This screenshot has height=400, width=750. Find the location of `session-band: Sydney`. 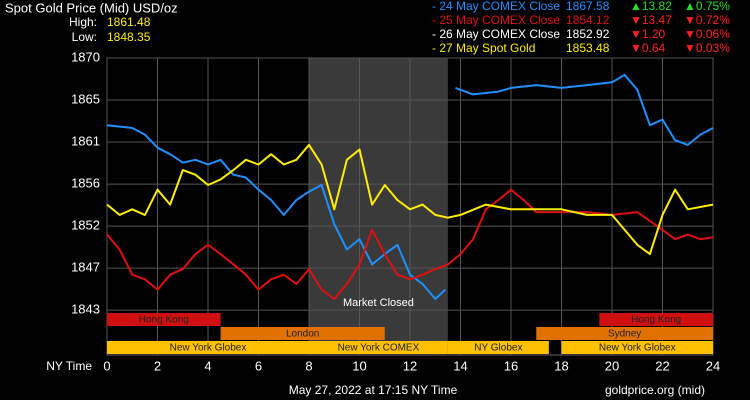

session-band: Sydney is located at coordinates (624, 333).